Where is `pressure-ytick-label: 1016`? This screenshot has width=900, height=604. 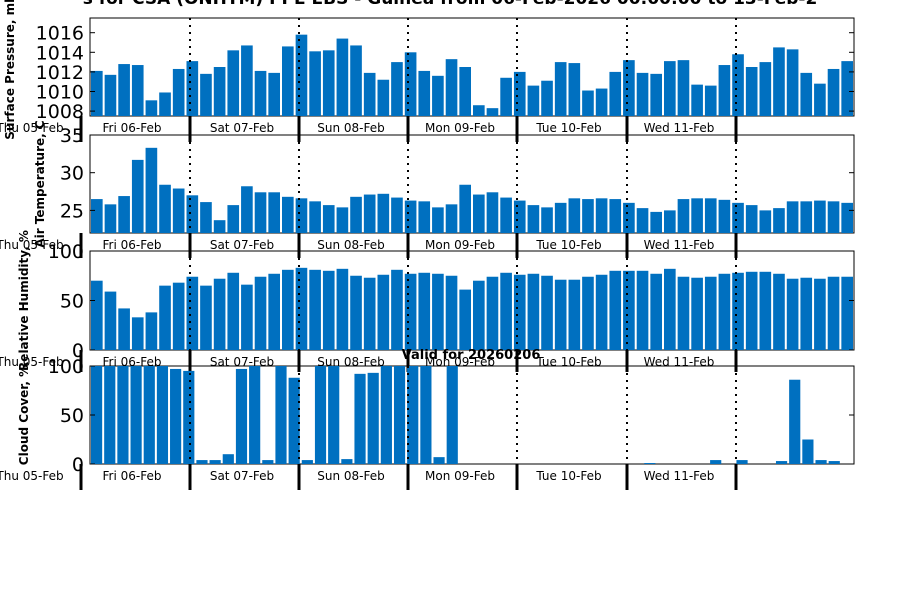 pressure-ytick-label: 1016 is located at coordinates (60, 34).